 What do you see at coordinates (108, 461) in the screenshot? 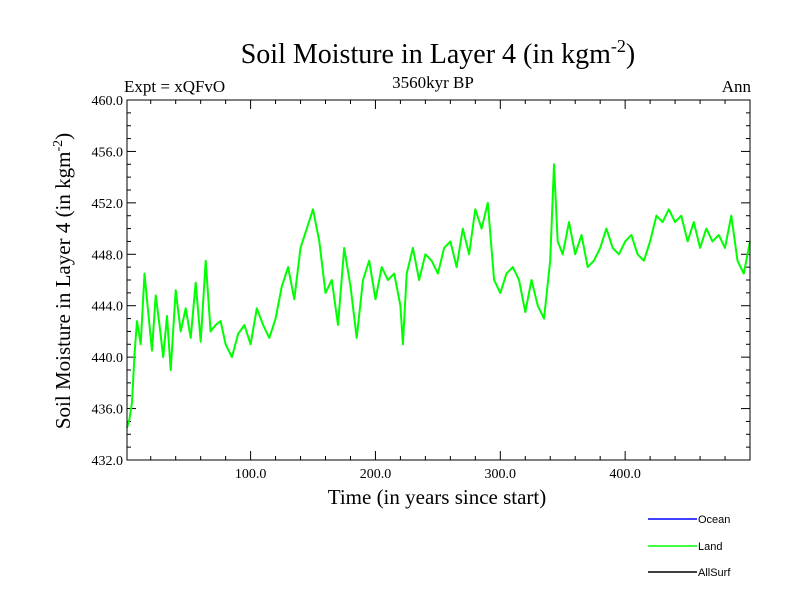
I see `y-tick-label: 432.0` at bounding box center [108, 461].